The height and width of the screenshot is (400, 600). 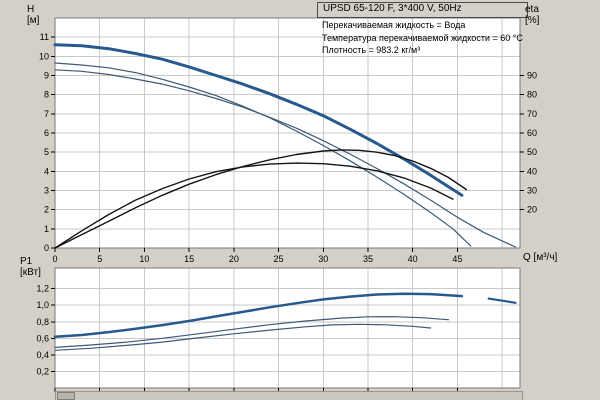 I want to click on svg-text: 11, so click(x=44, y=37).